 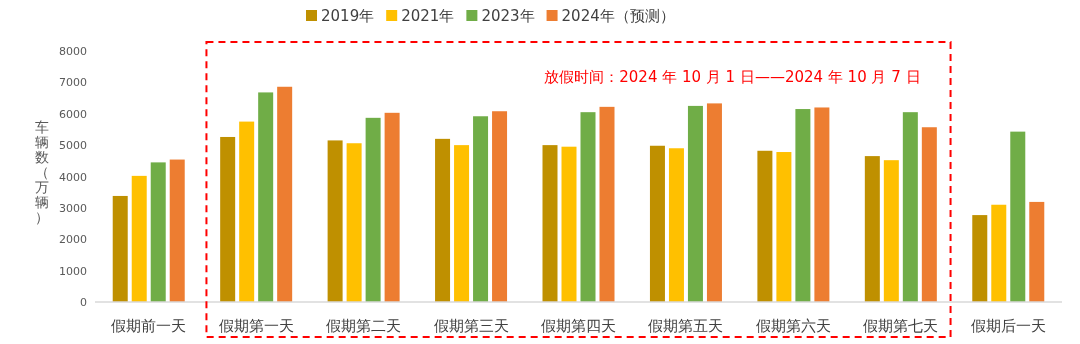 What do you see at coordinates (256, 326) in the screenshot?
I see `x-tick-label: 假期第一天` at bounding box center [256, 326].